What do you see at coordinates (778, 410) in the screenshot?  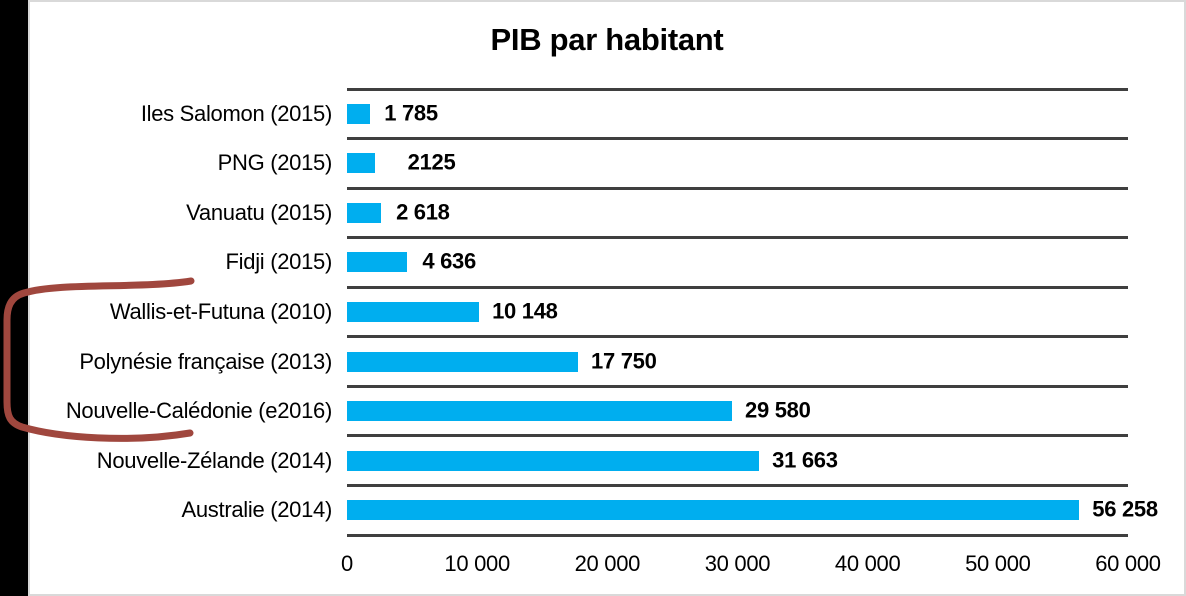 I see `value-label: 29 580` at bounding box center [778, 410].